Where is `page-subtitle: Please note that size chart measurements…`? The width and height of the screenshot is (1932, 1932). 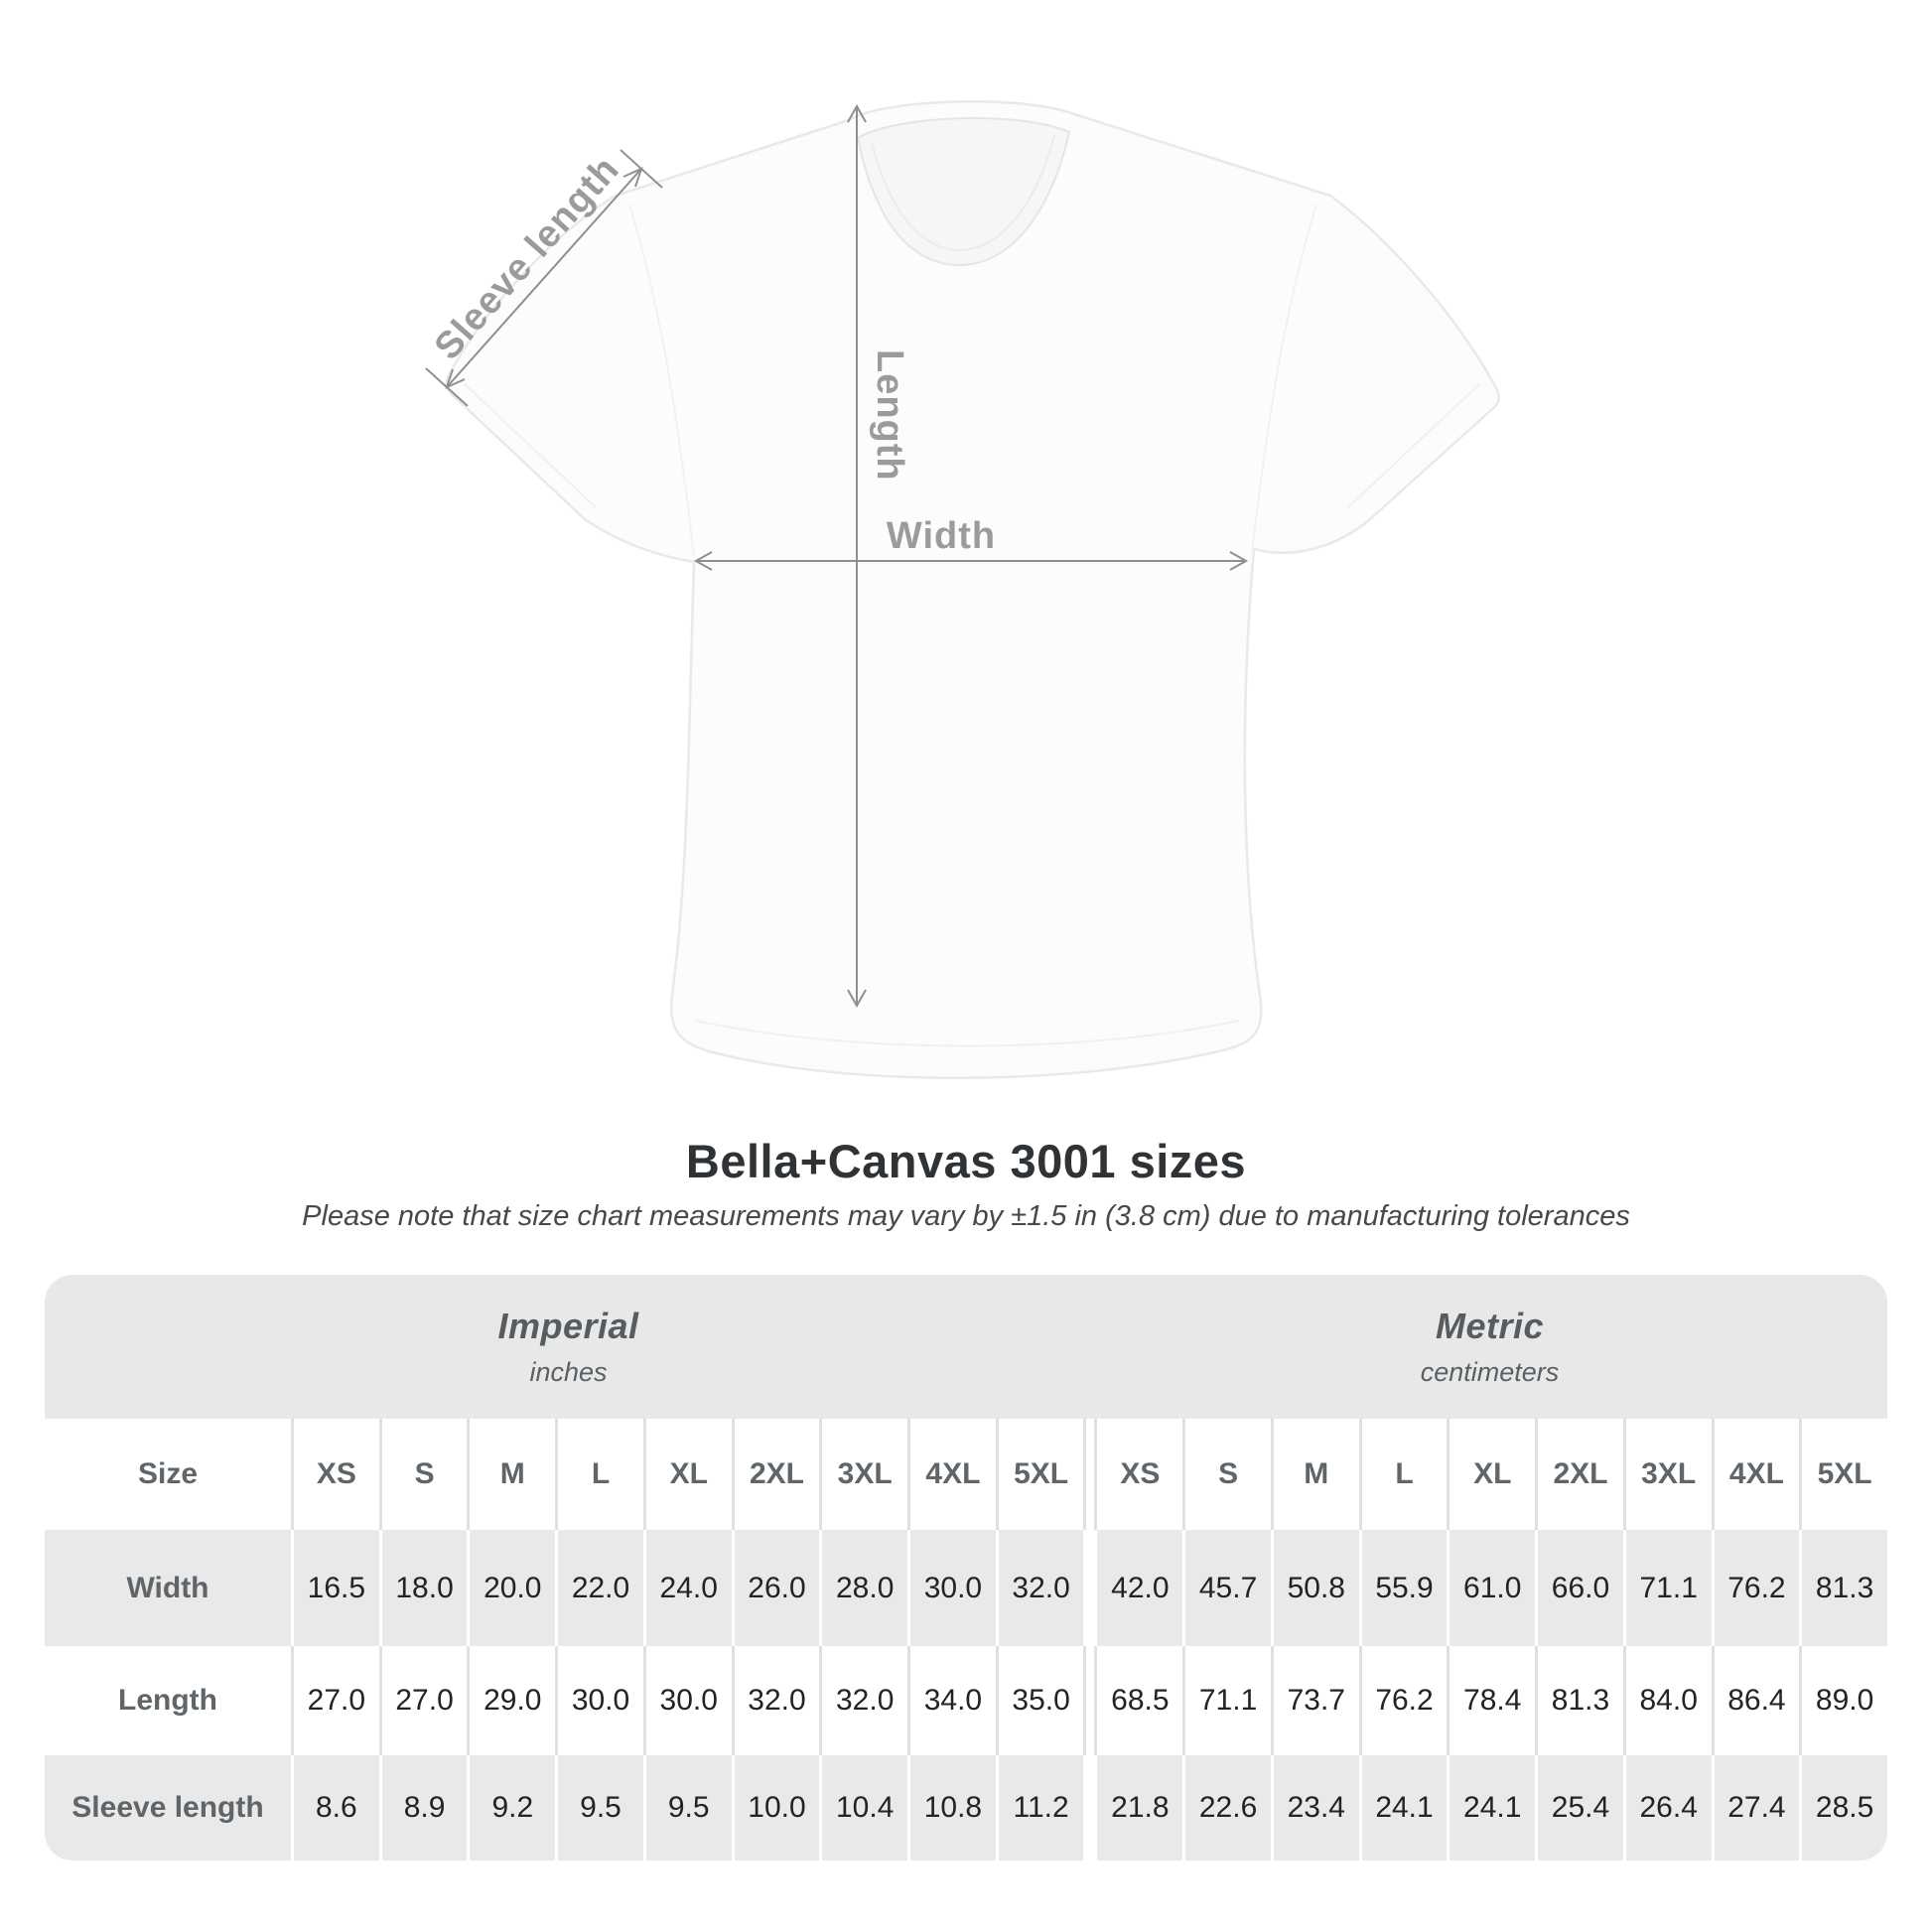
page-subtitle: Please note that size chart measurements… is located at coordinates (966, 1216).